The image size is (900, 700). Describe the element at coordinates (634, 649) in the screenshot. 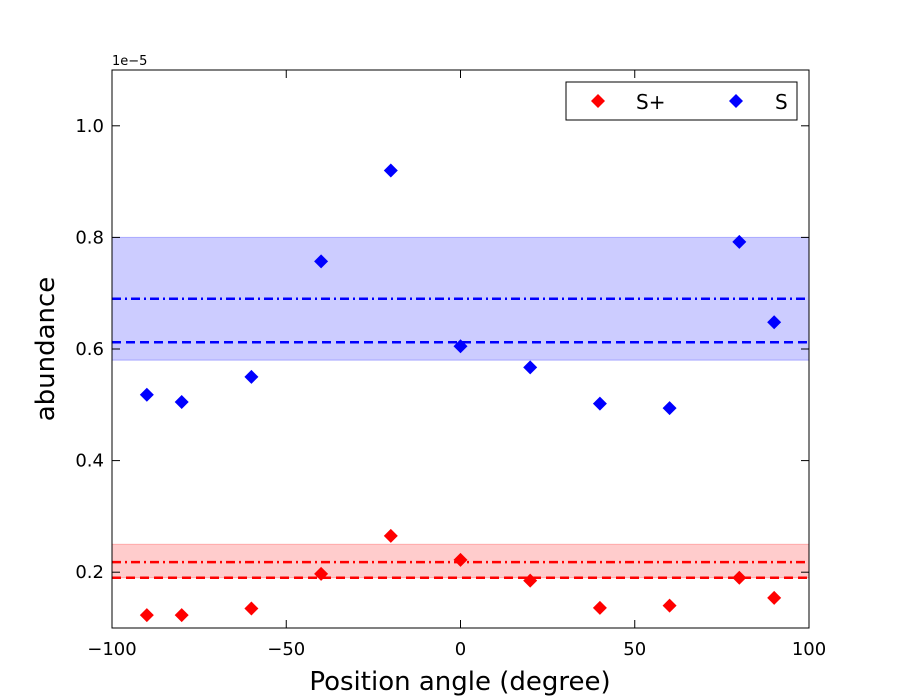

I see `x-tick-label: 50` at that location.